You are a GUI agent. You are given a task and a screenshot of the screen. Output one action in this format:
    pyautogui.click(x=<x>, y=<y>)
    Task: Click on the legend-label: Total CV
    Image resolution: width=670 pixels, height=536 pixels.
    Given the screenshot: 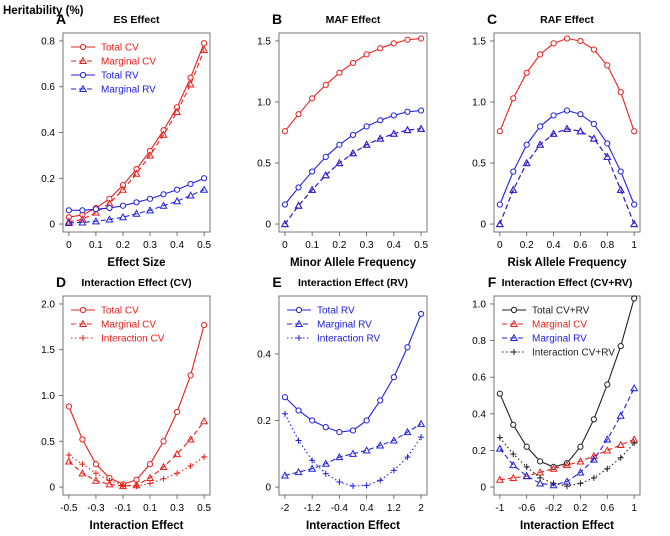 What is the action you would take?
    pyautogui.click(x=120, y=311)
    